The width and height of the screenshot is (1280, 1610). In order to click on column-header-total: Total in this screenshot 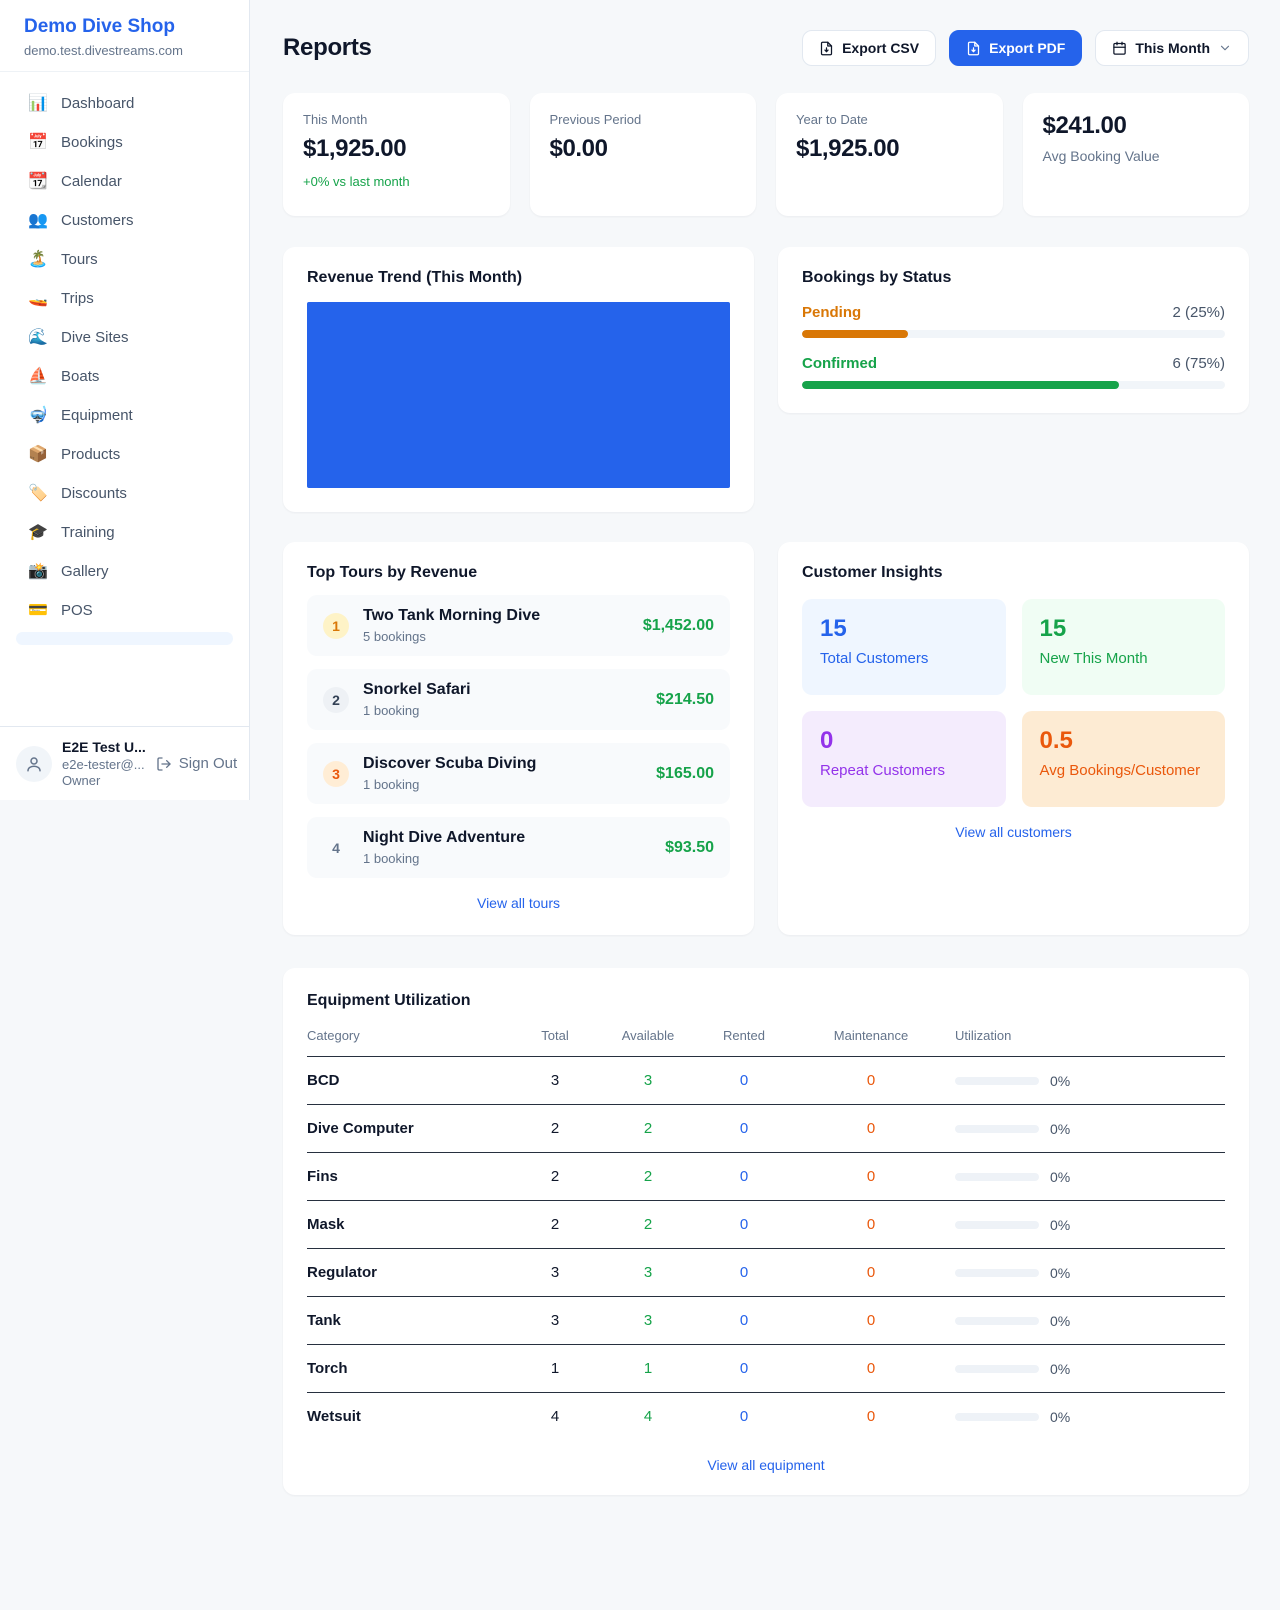, I will do `click(555, 1037)`.